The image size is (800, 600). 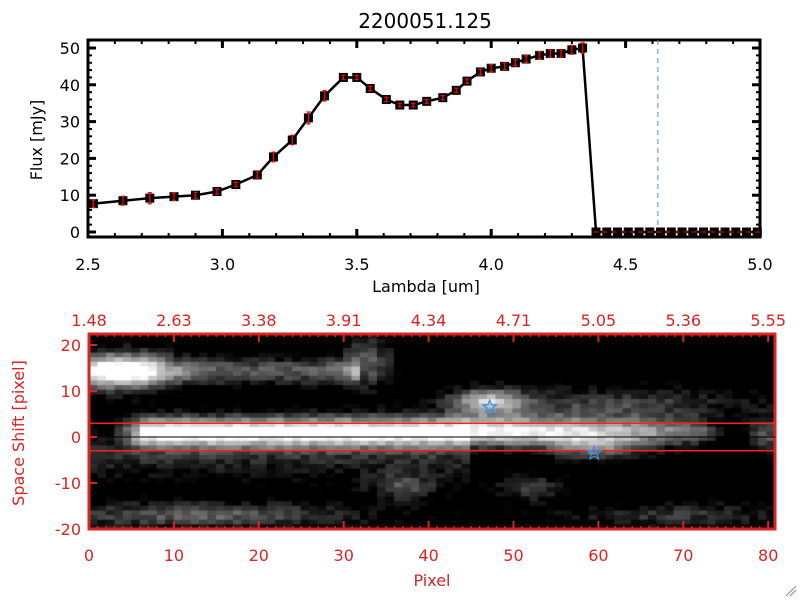 I want to click on x-tick-label: 80, so click(x=768, y=555).